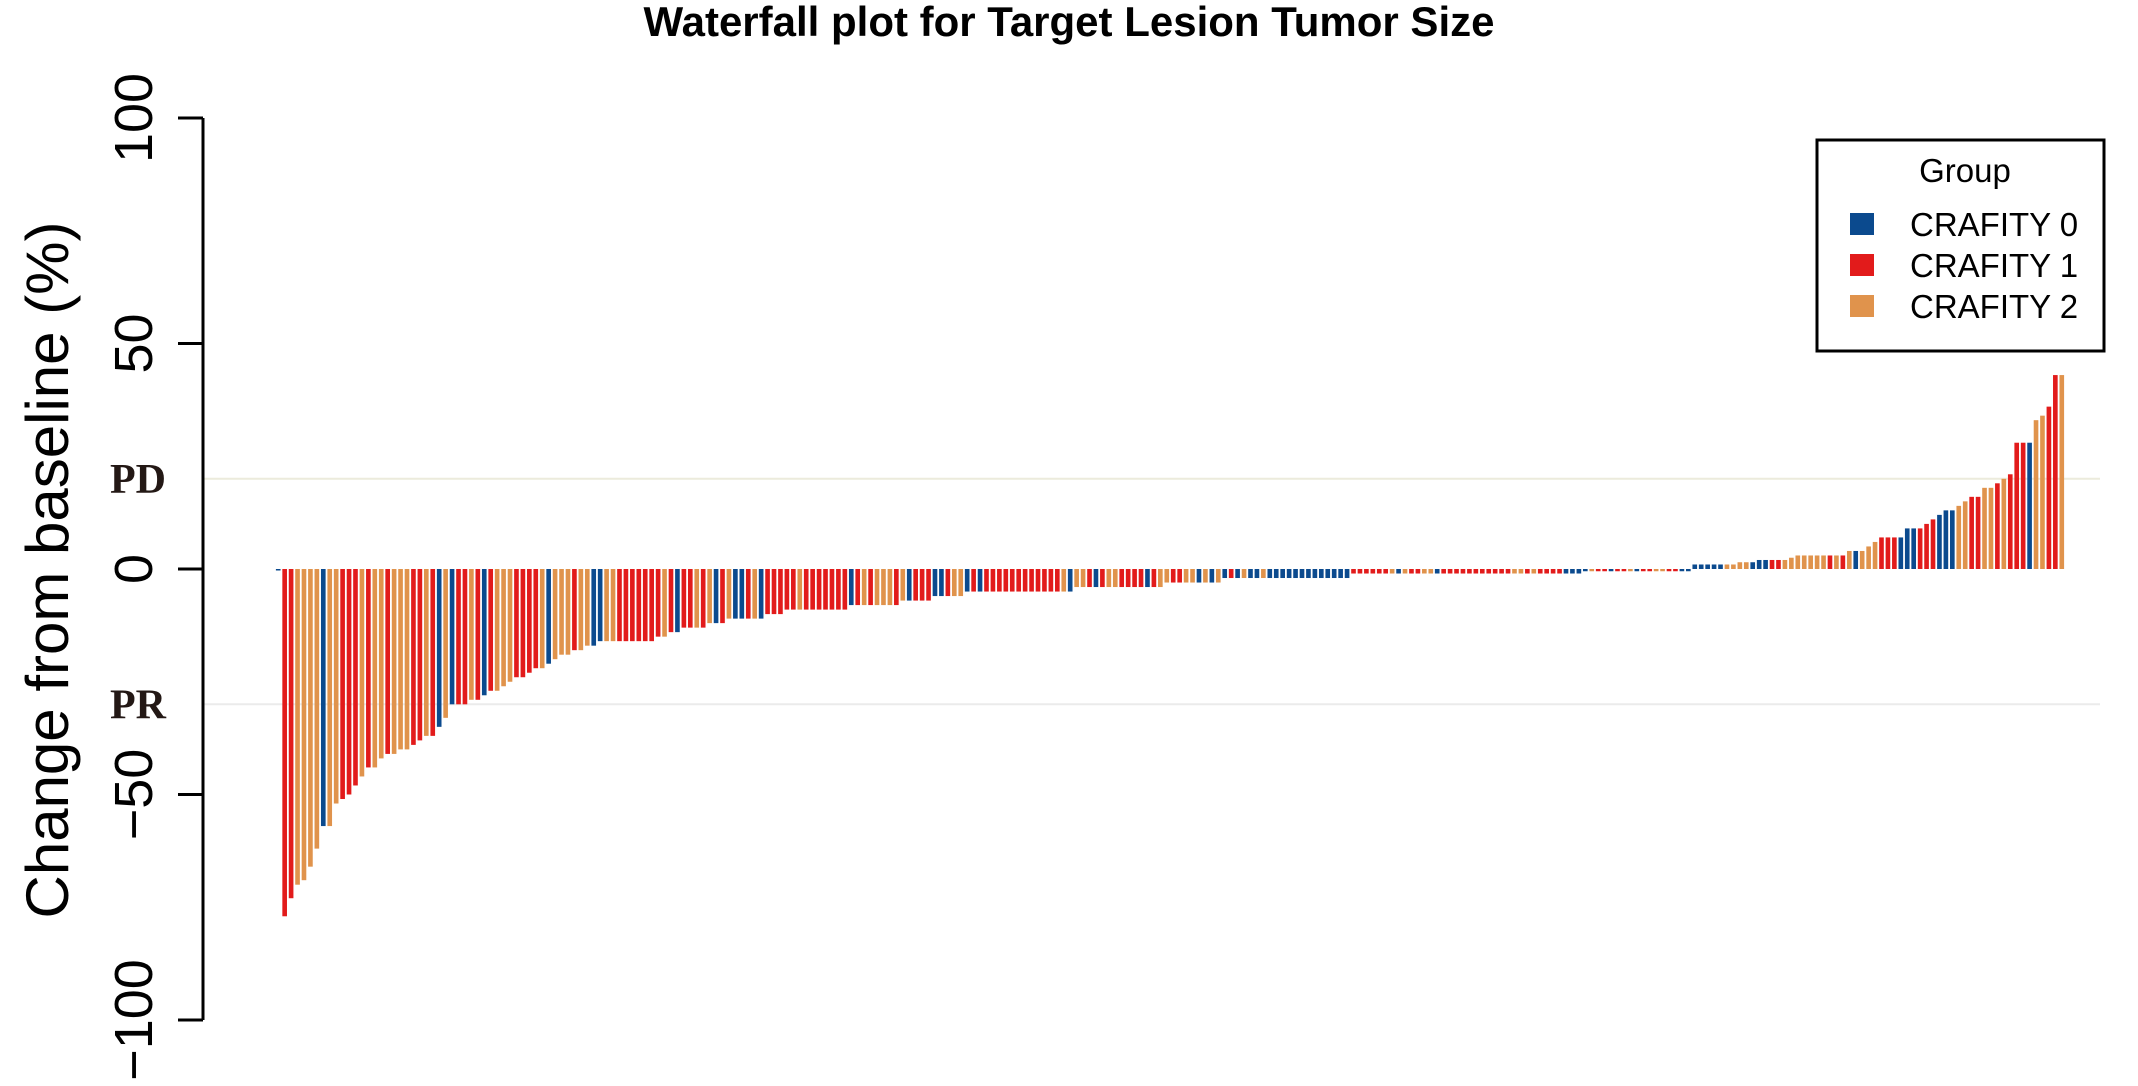 Image resolution: width=2138 pixels, height=1086 pixels. What do you see at coordinates (1994, 306) in the screenshot?
I see `legend-label: CRAFITY 2` at bounding box center [1994, 306].